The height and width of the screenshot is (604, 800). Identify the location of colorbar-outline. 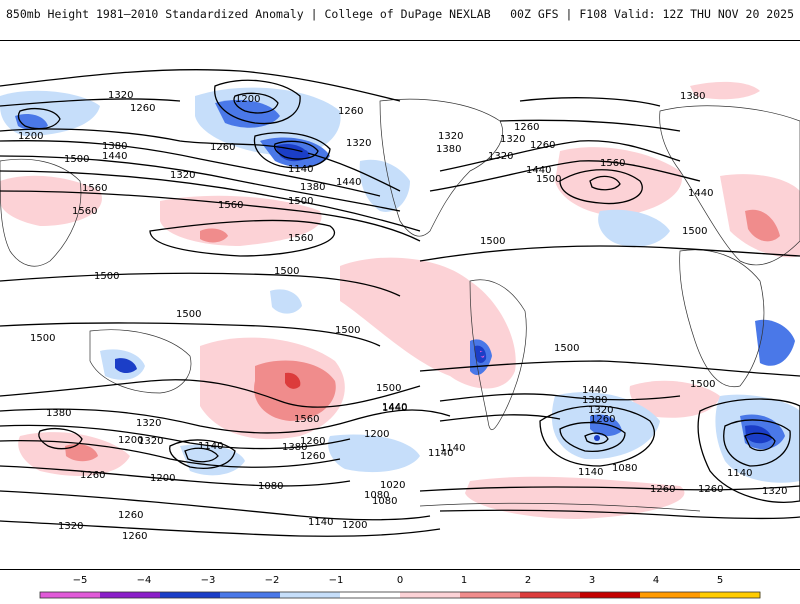
(400, 595).